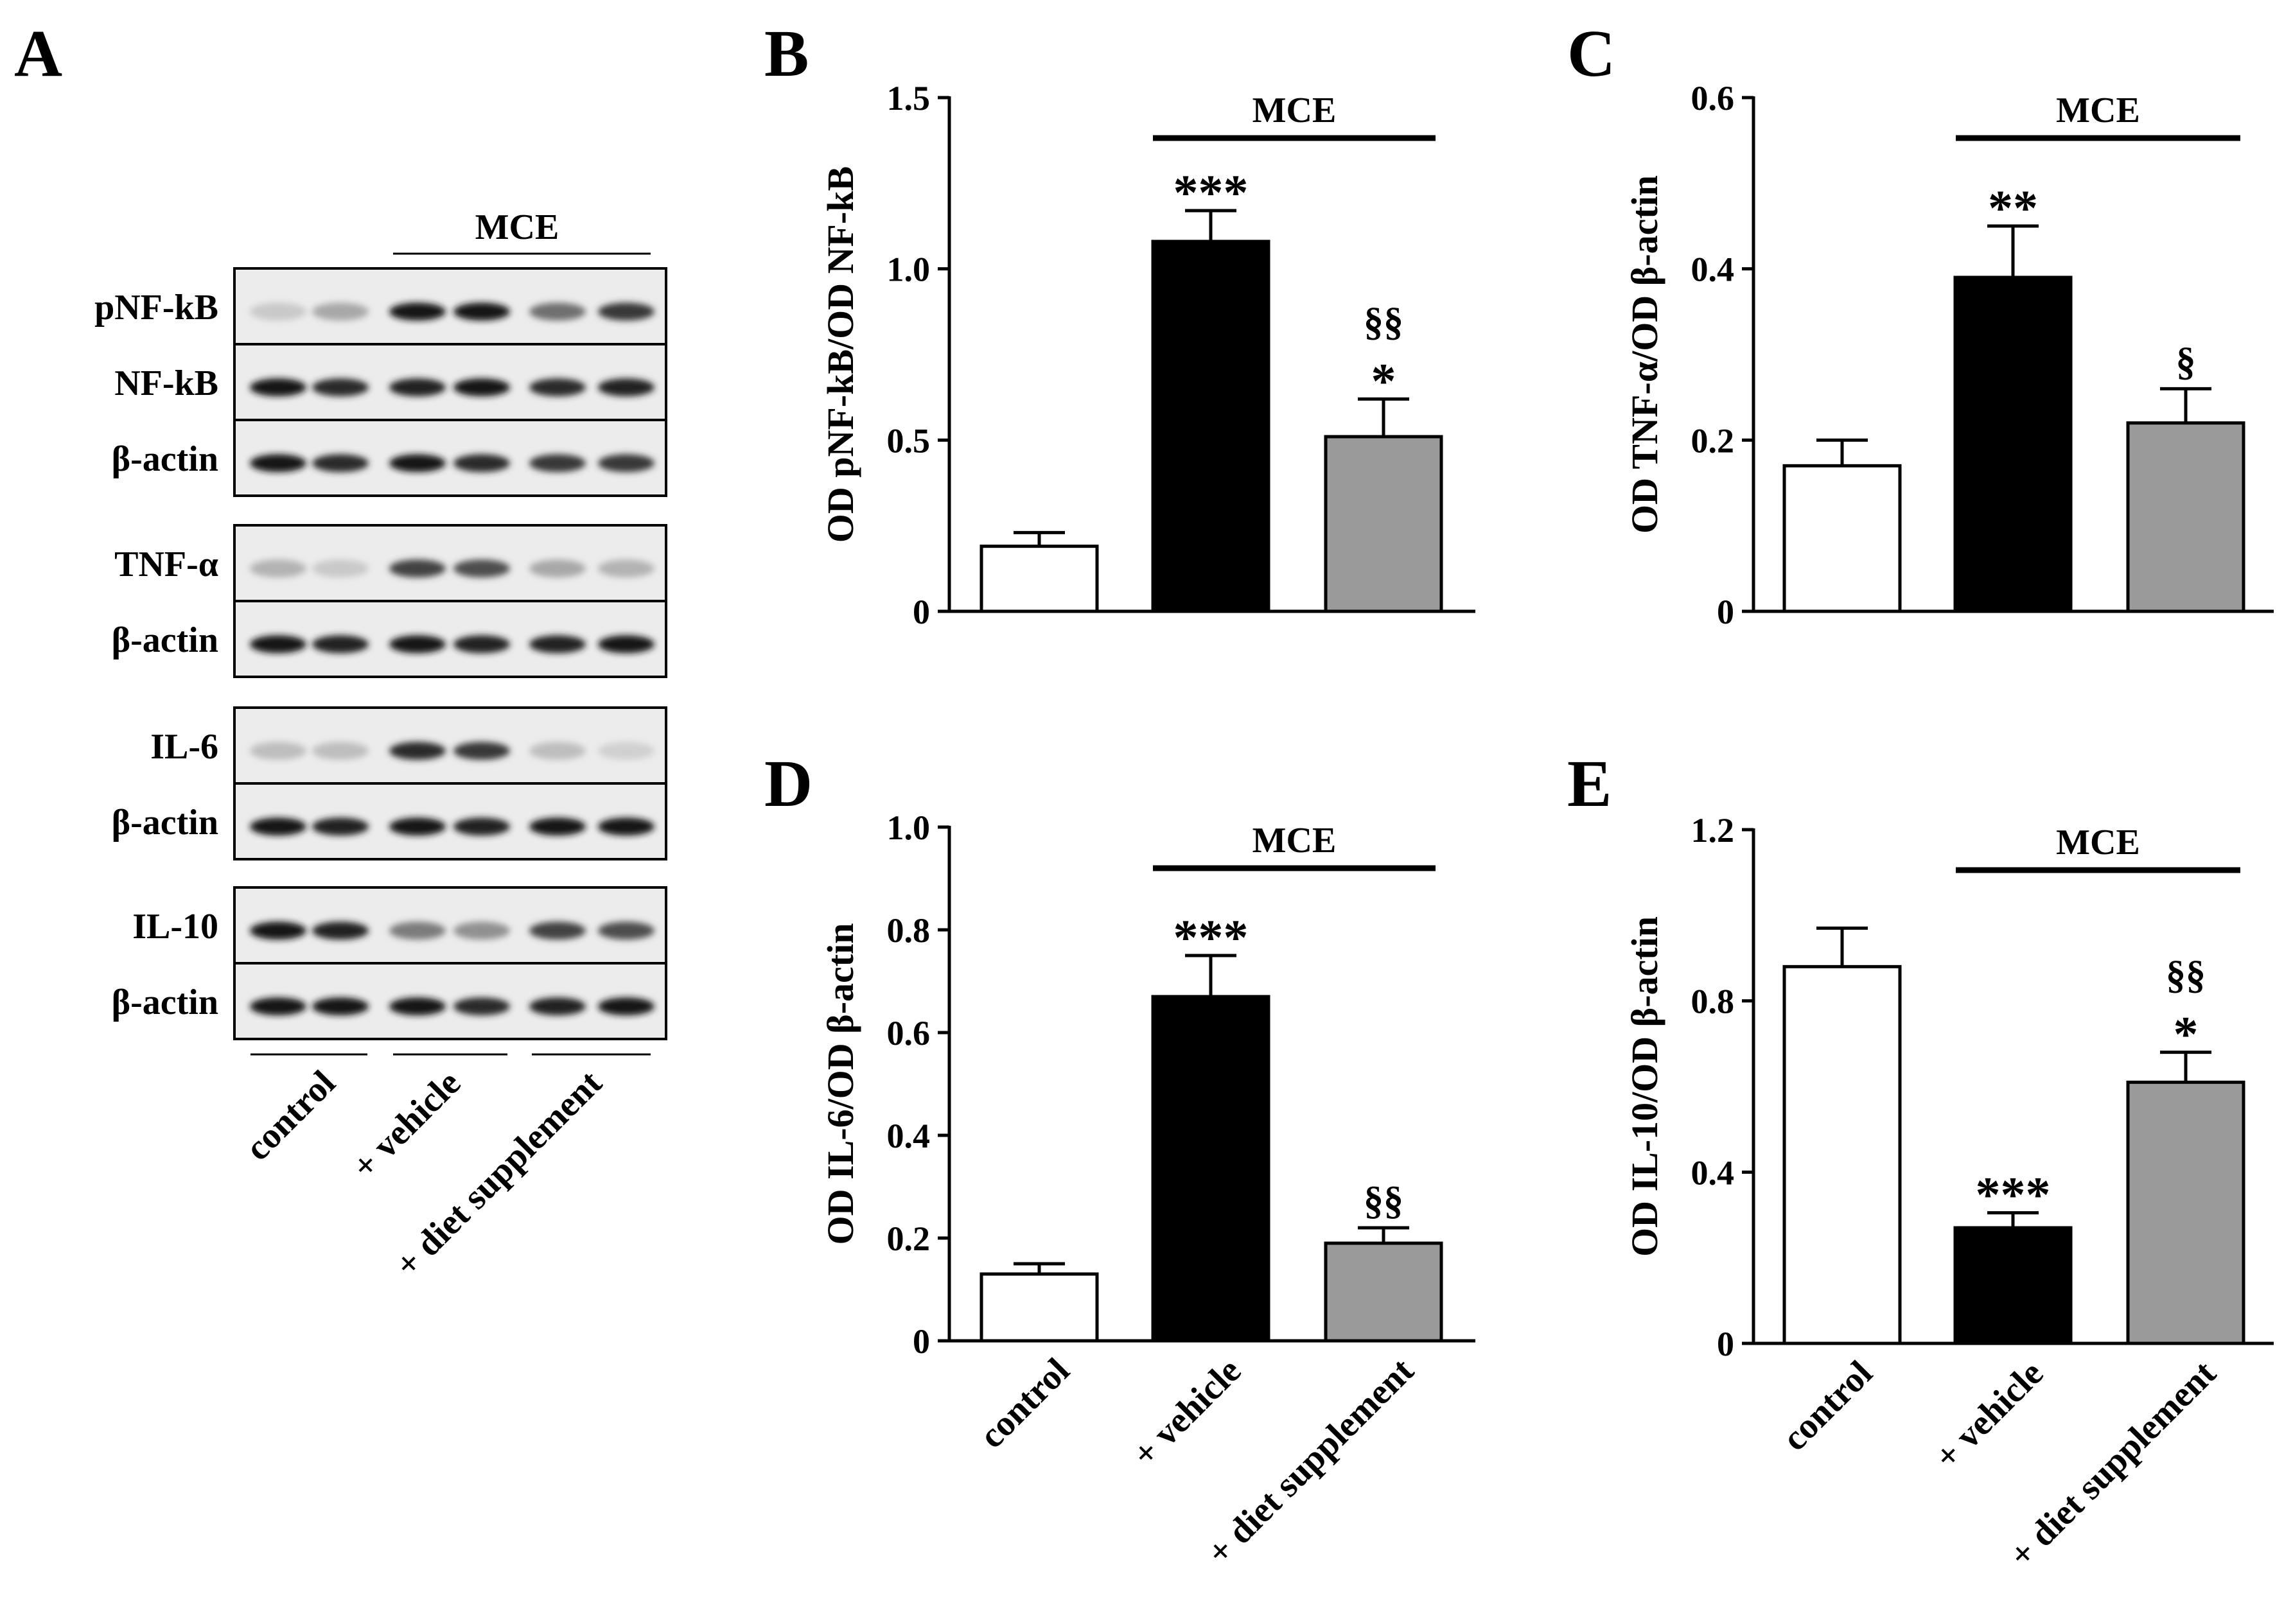 Image resolution: width=2293 pixels, height=1624 pixels. Describe the element at coordinates (2186, 361) in the screenshot. I see `significance-marker: §` at that location.